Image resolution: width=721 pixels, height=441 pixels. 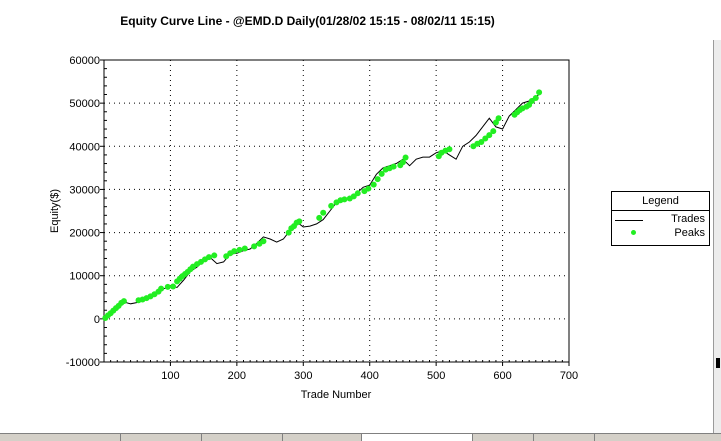 I want to click on y-tick-label: 40000, so click(x=84, y=147).